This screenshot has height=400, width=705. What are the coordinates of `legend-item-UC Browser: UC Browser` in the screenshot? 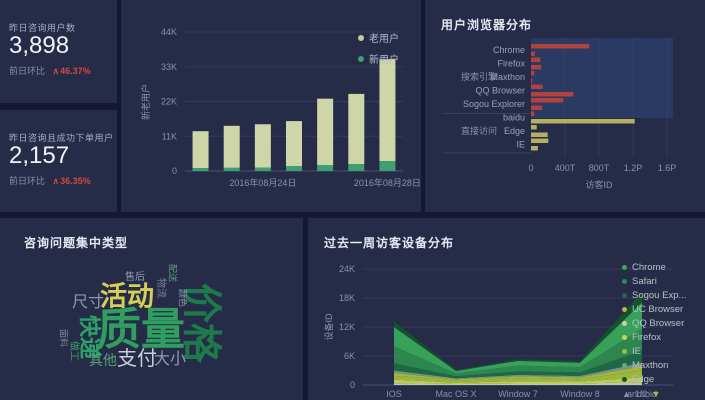 It's located at (663, 309).